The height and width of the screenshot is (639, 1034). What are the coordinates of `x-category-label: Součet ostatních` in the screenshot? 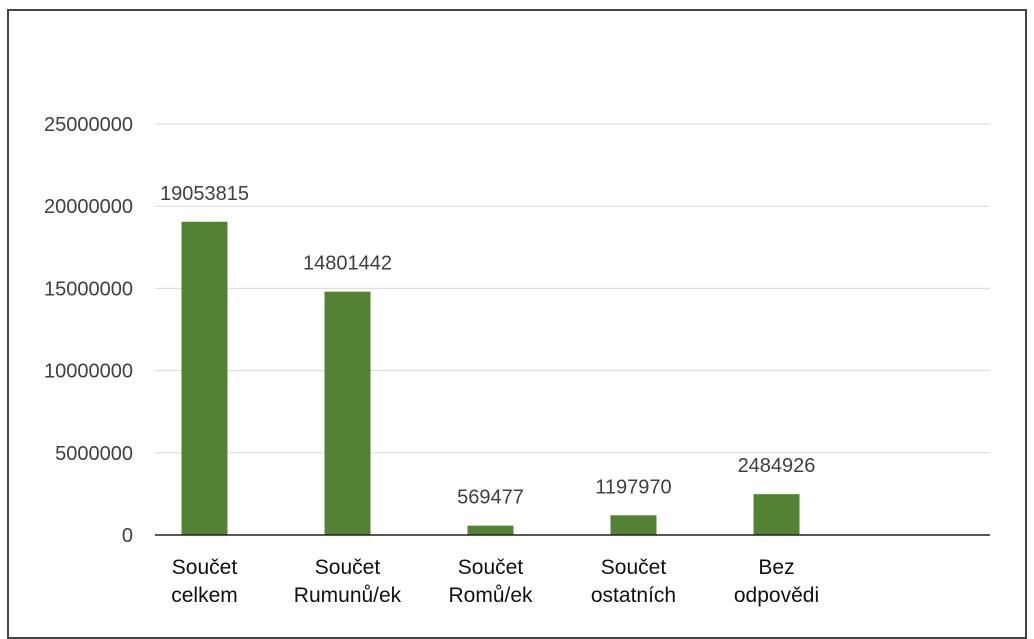 It's located at (633, 581).